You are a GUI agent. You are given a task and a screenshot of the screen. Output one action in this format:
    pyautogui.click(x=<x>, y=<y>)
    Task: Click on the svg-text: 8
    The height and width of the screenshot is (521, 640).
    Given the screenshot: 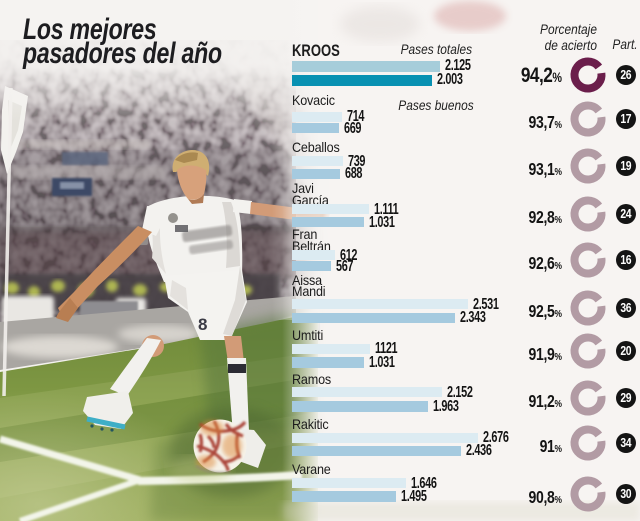 What is the action you would take?
    pyautogui.click(x=202, y=324)
    